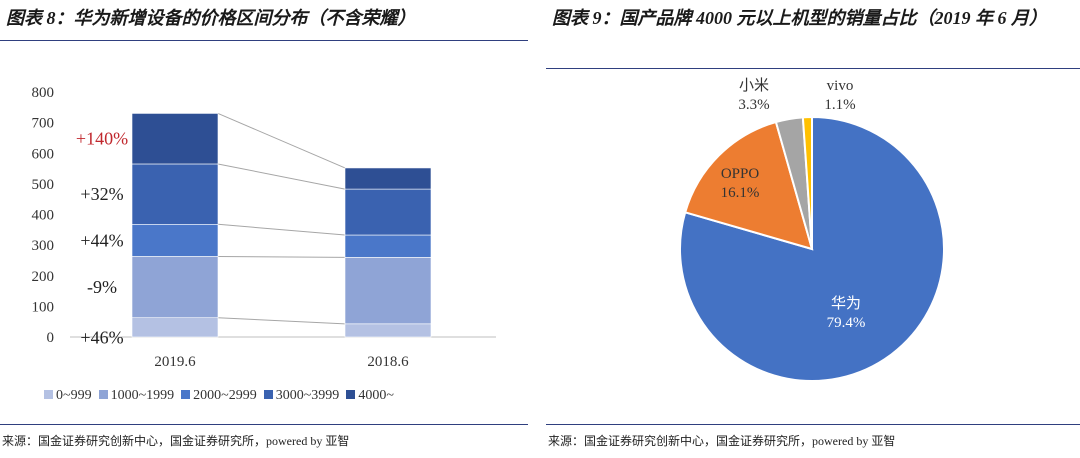  Describe the element at coordinates (101, 337) in the screenshot. I see `growth-annotation: +46%` at that location.